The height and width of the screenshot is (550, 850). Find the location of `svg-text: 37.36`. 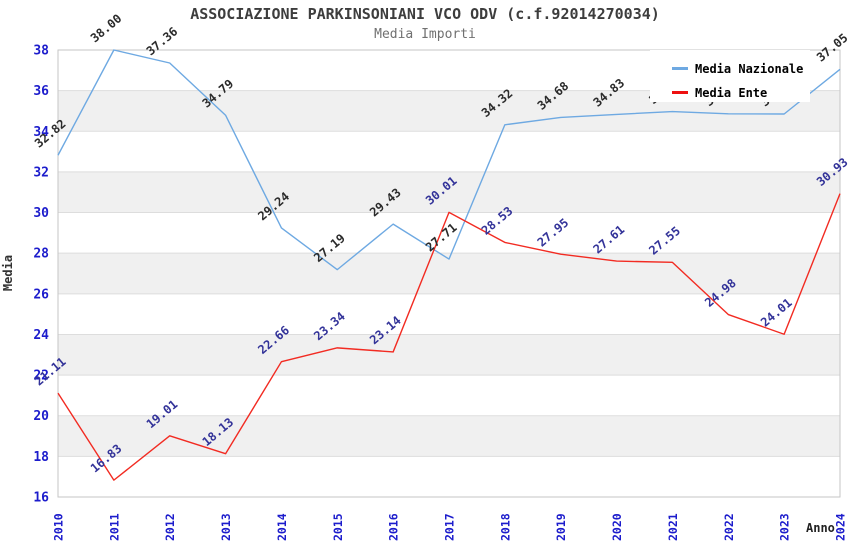

svg-text: 37.36 is located at coordinates (162, 41).